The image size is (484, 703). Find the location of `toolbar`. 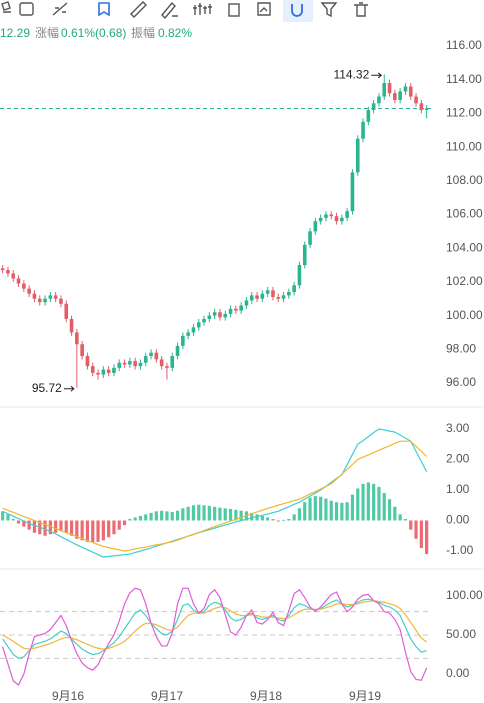

toolbar is located at coordinates (184, 11).